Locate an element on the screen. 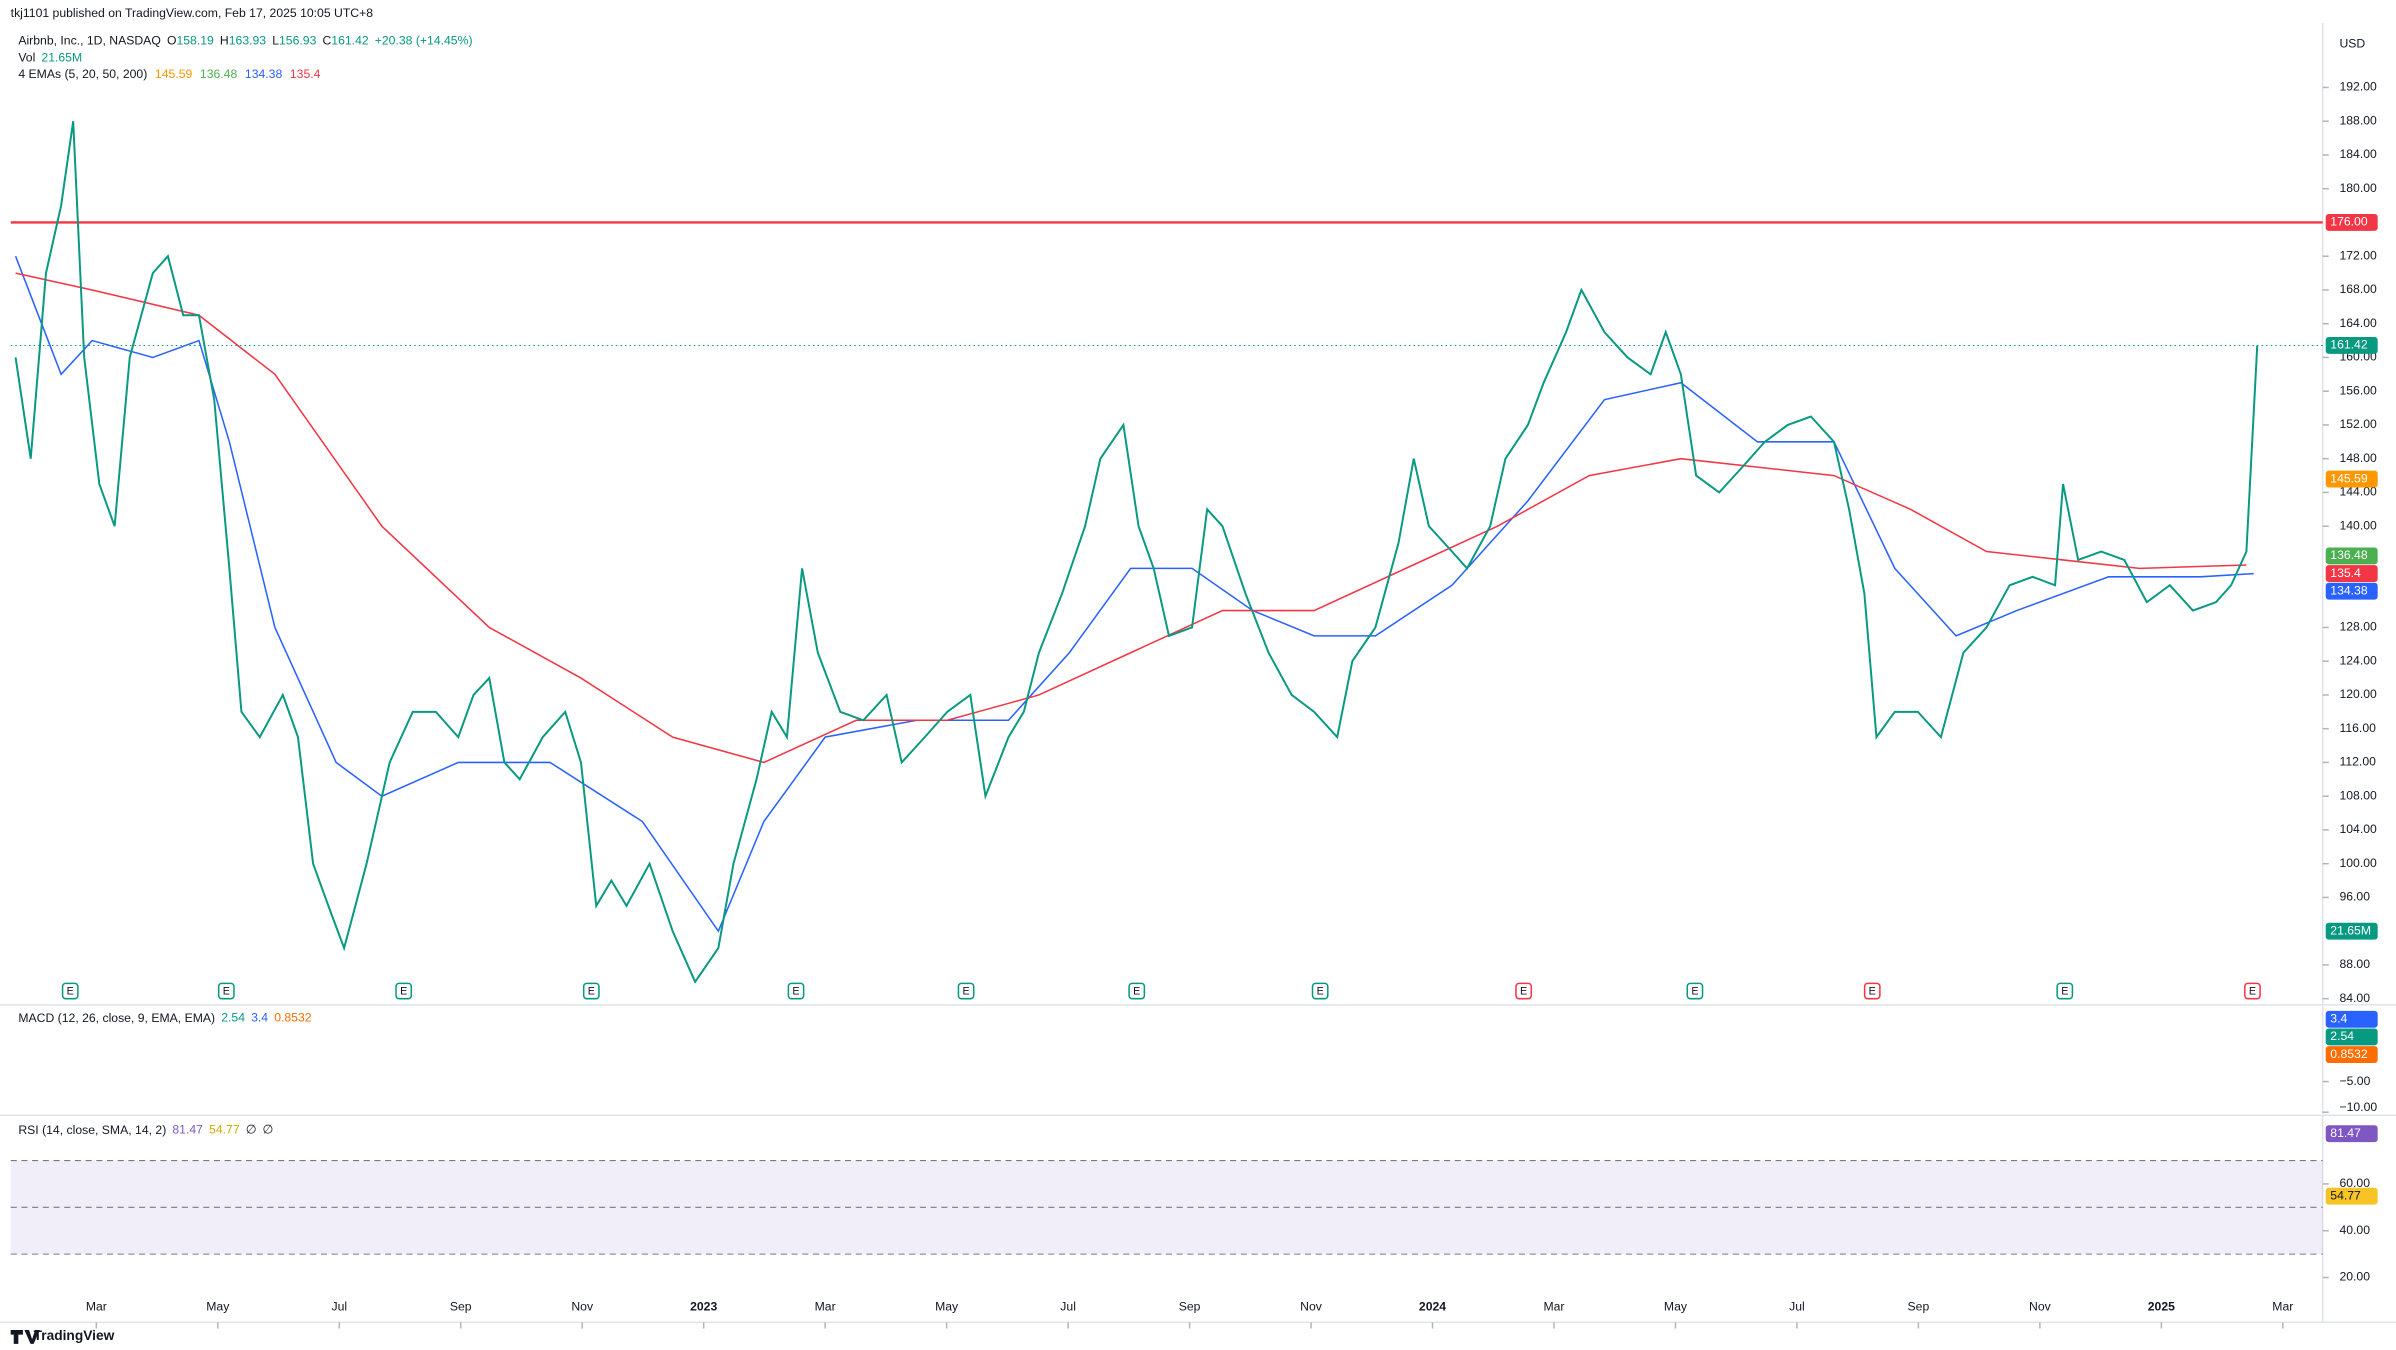  legend-item: 4 EMAs (5, 20, 50, 200) is located at coordinates (82, 74).